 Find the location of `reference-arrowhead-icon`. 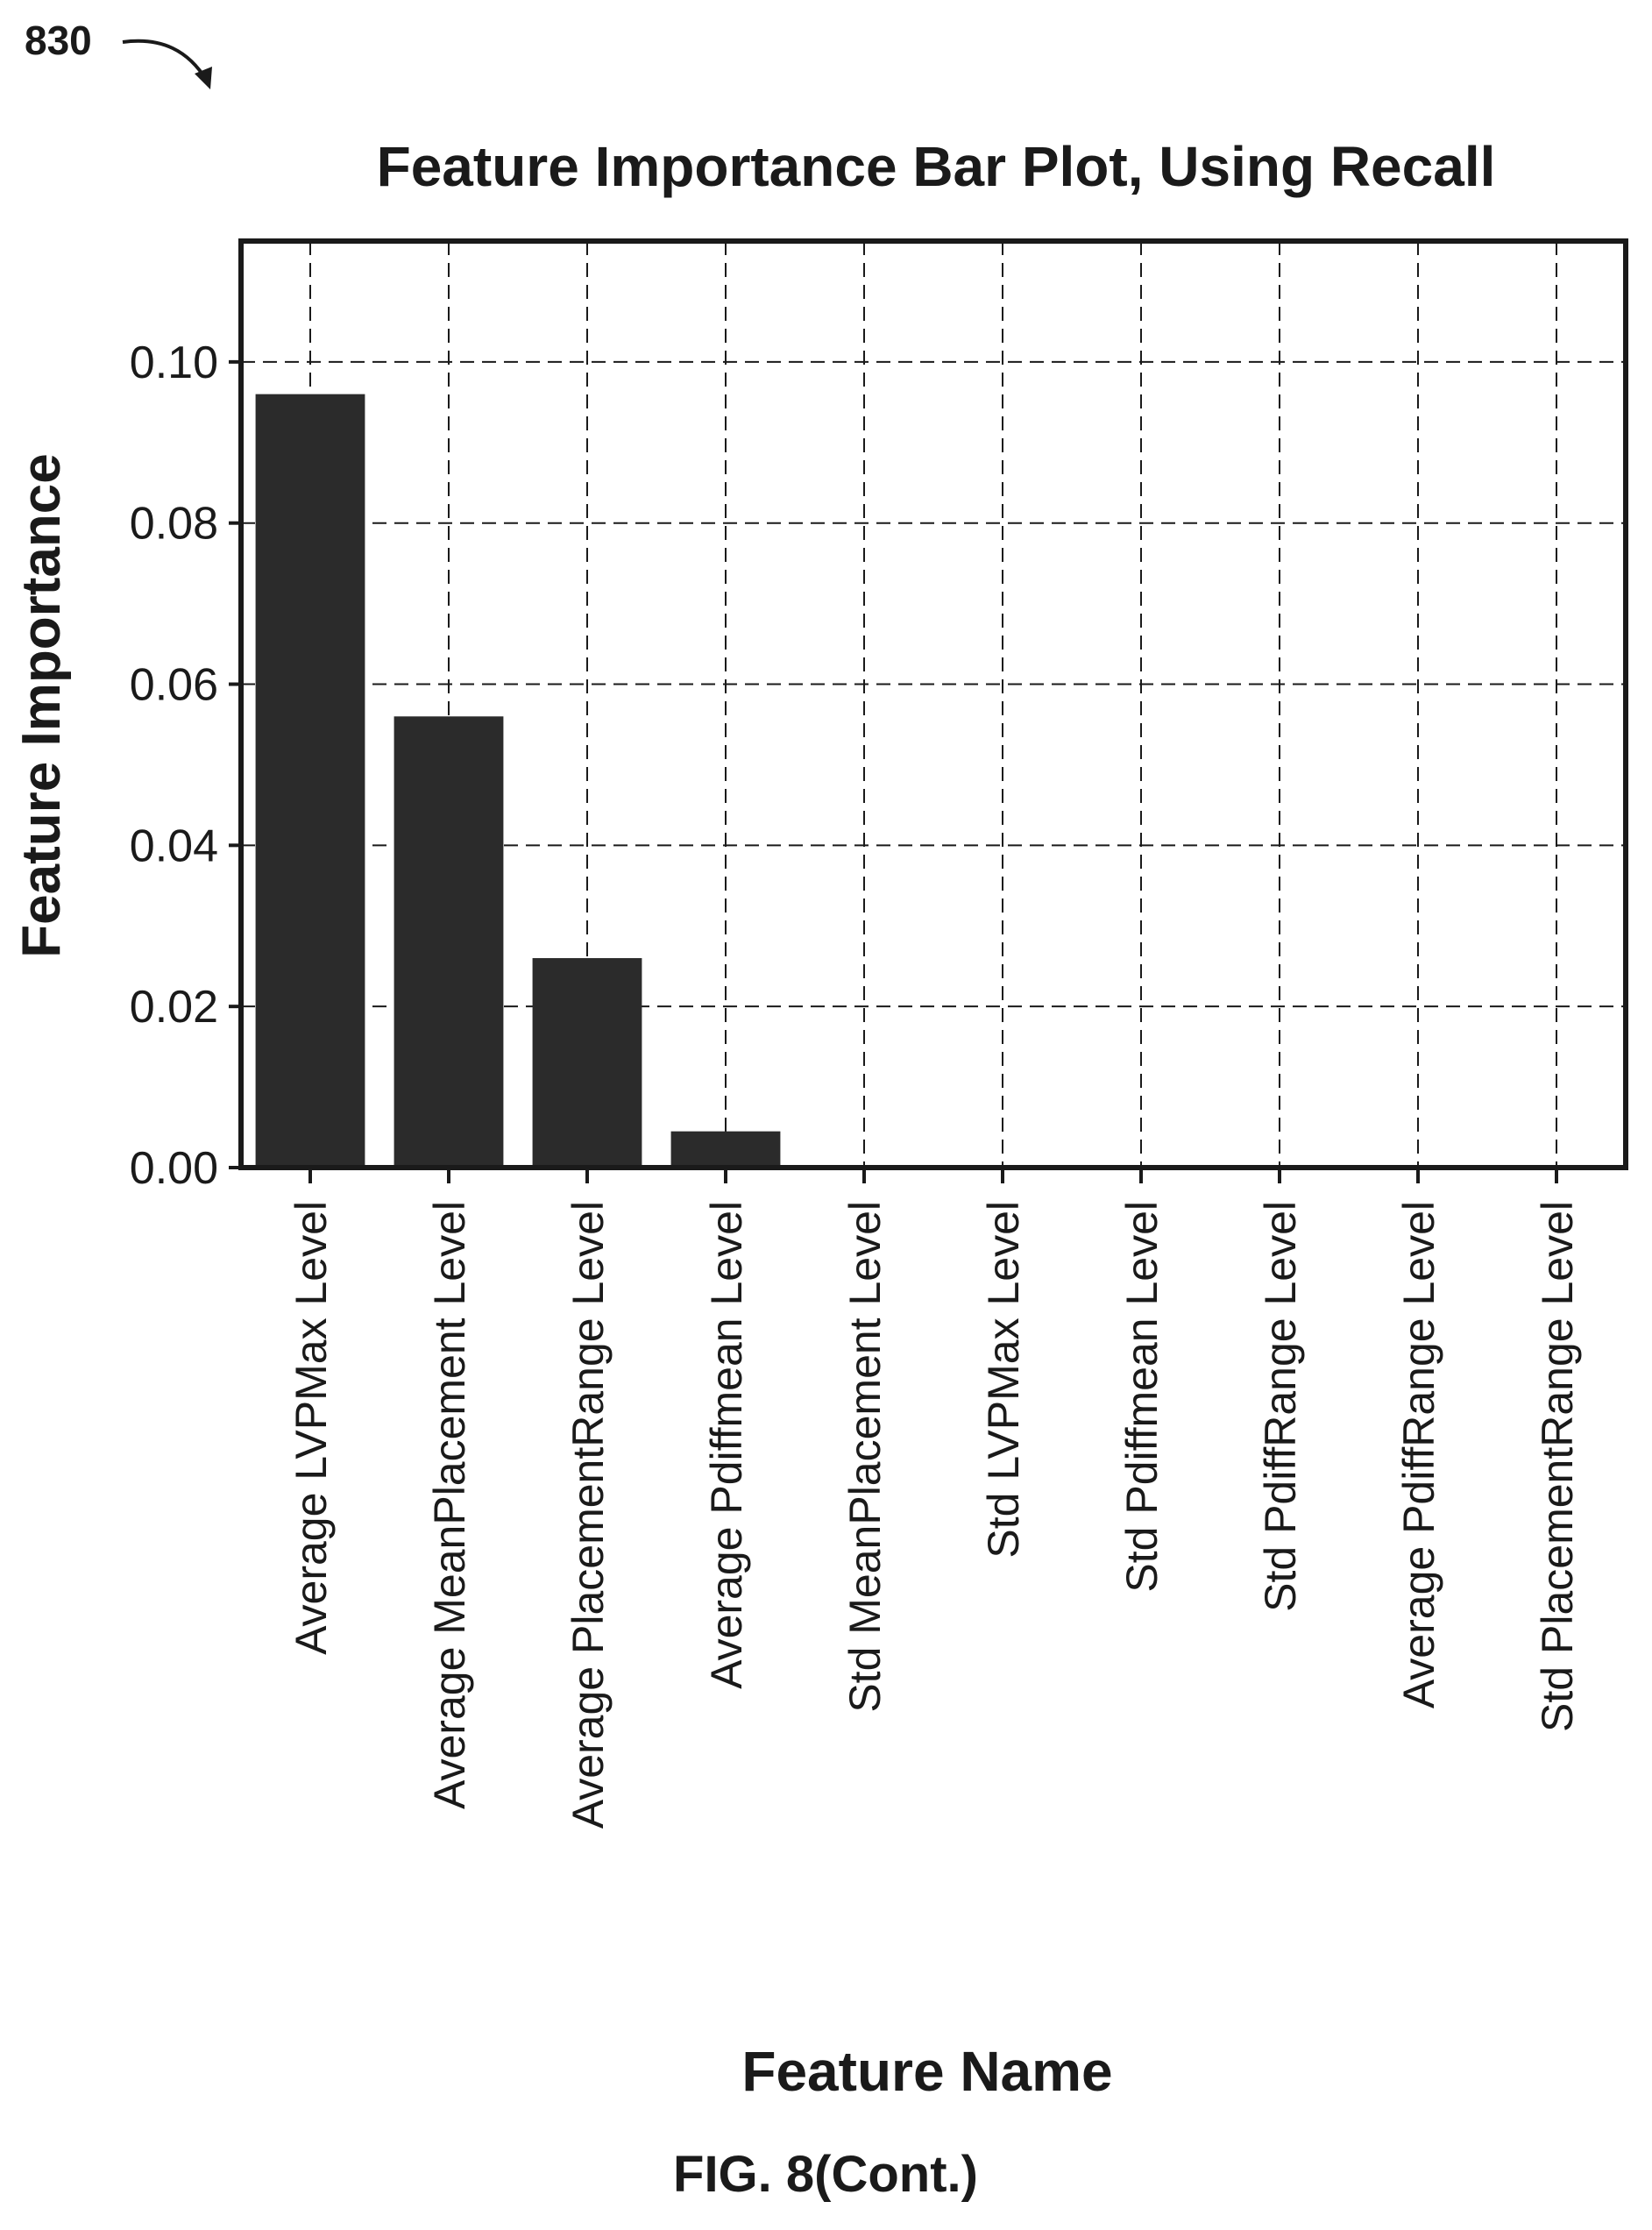

reference-arrowhead-icon is located at coordinates (203, 78).